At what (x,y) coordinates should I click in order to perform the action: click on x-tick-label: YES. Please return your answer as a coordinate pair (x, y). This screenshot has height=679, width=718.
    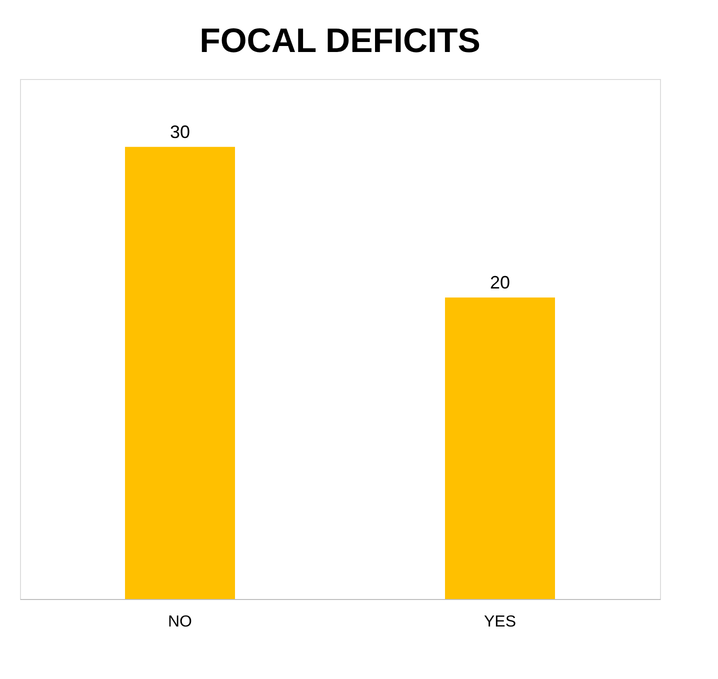
    Looking at the image, I should click on (500, 622).